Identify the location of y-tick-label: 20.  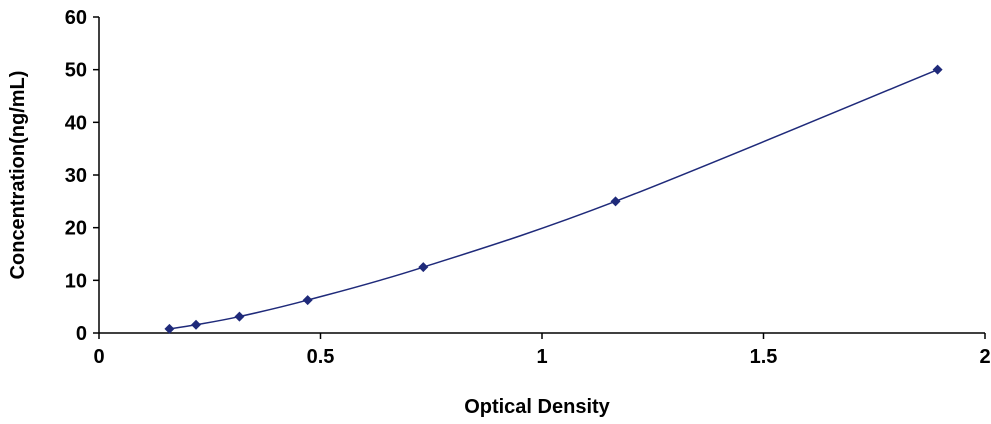
(76, 229).